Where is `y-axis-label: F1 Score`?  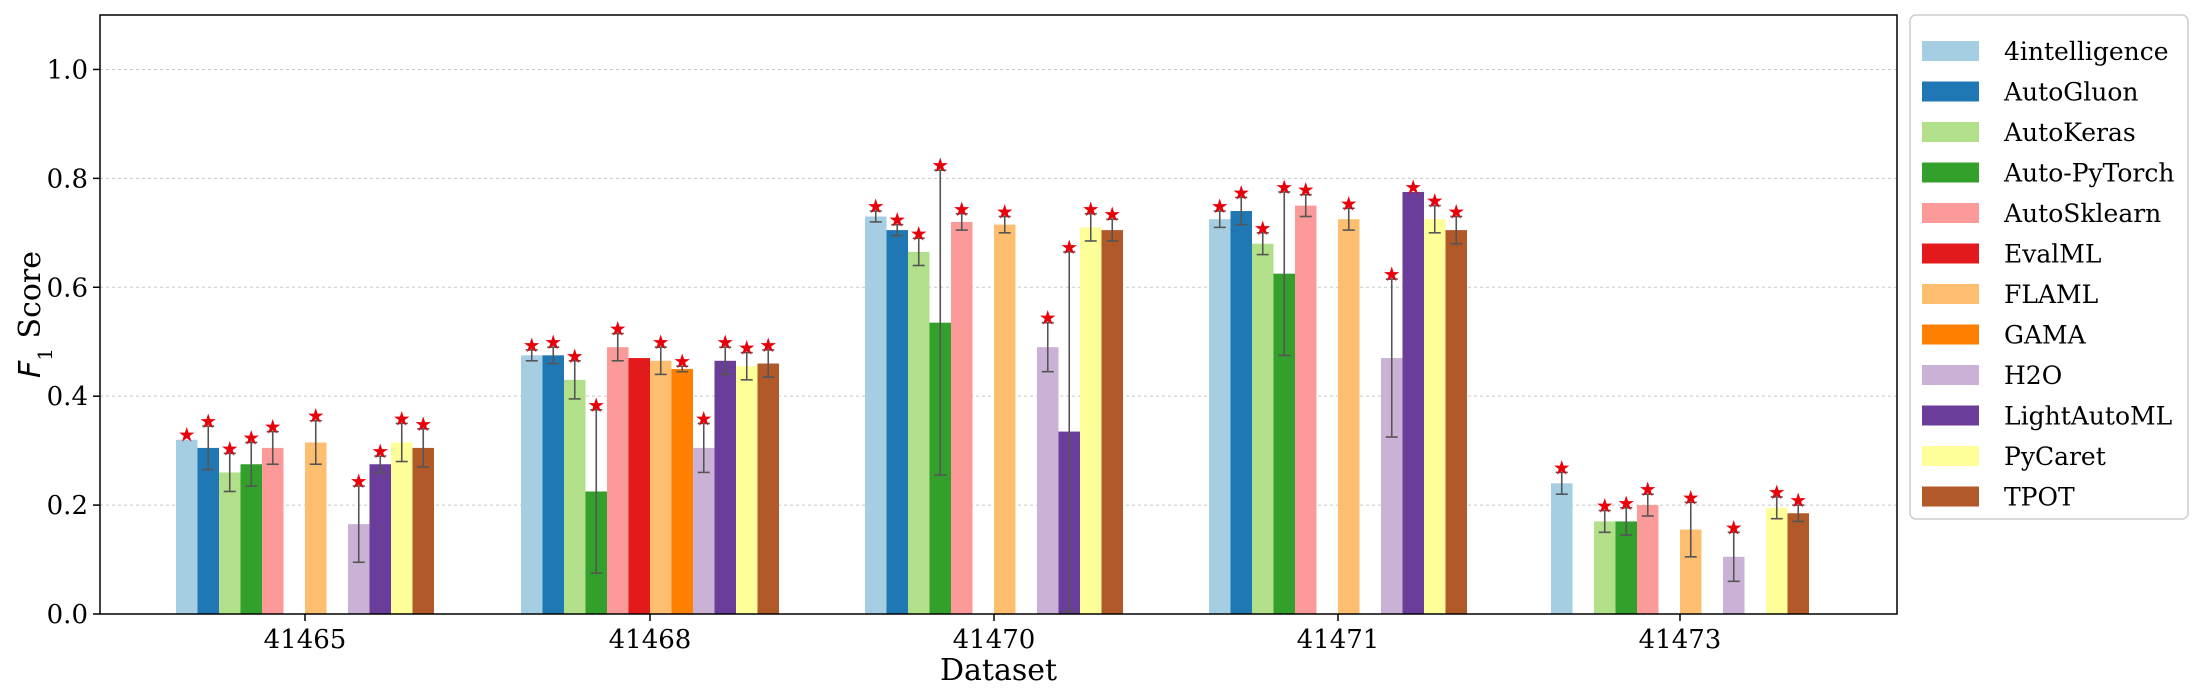
y-axis-label: F1 Score is located at coordinates (35, 314).